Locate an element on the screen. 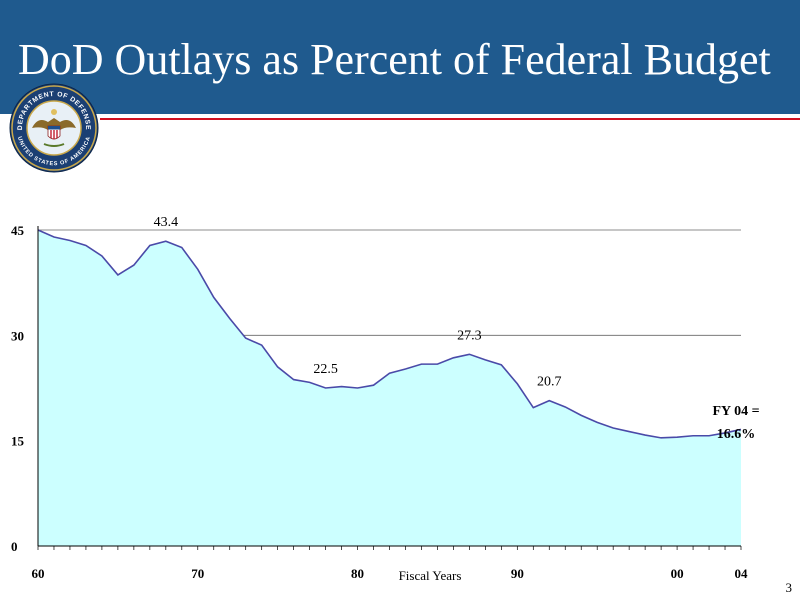 The image size is (800, 600). red-divider is located at coordinates (450, 119).